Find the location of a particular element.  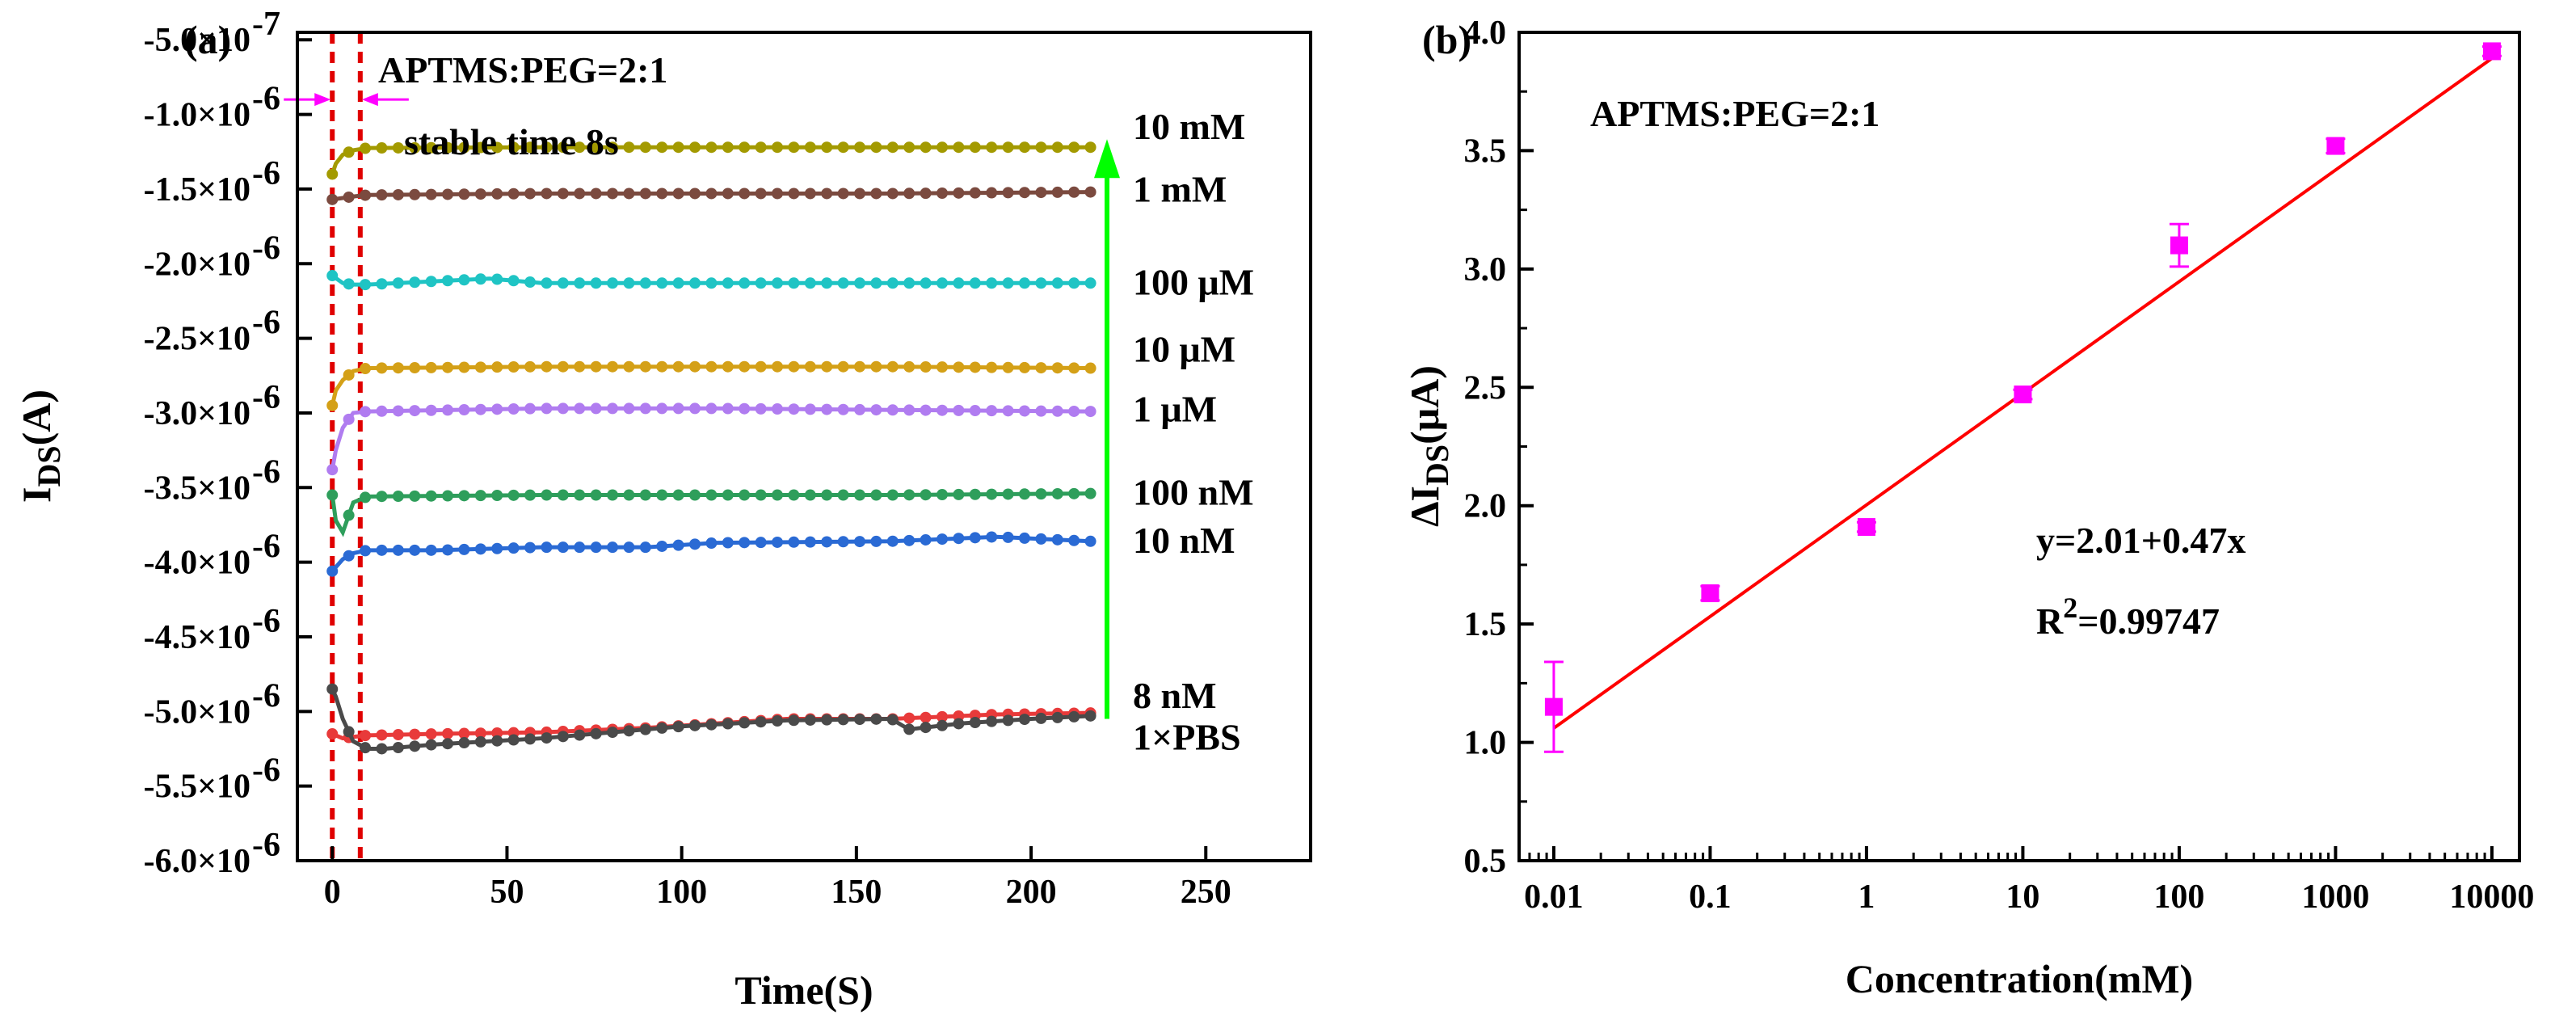

y-tick-label: -4.5×10 is located at coordinates (197, 638).